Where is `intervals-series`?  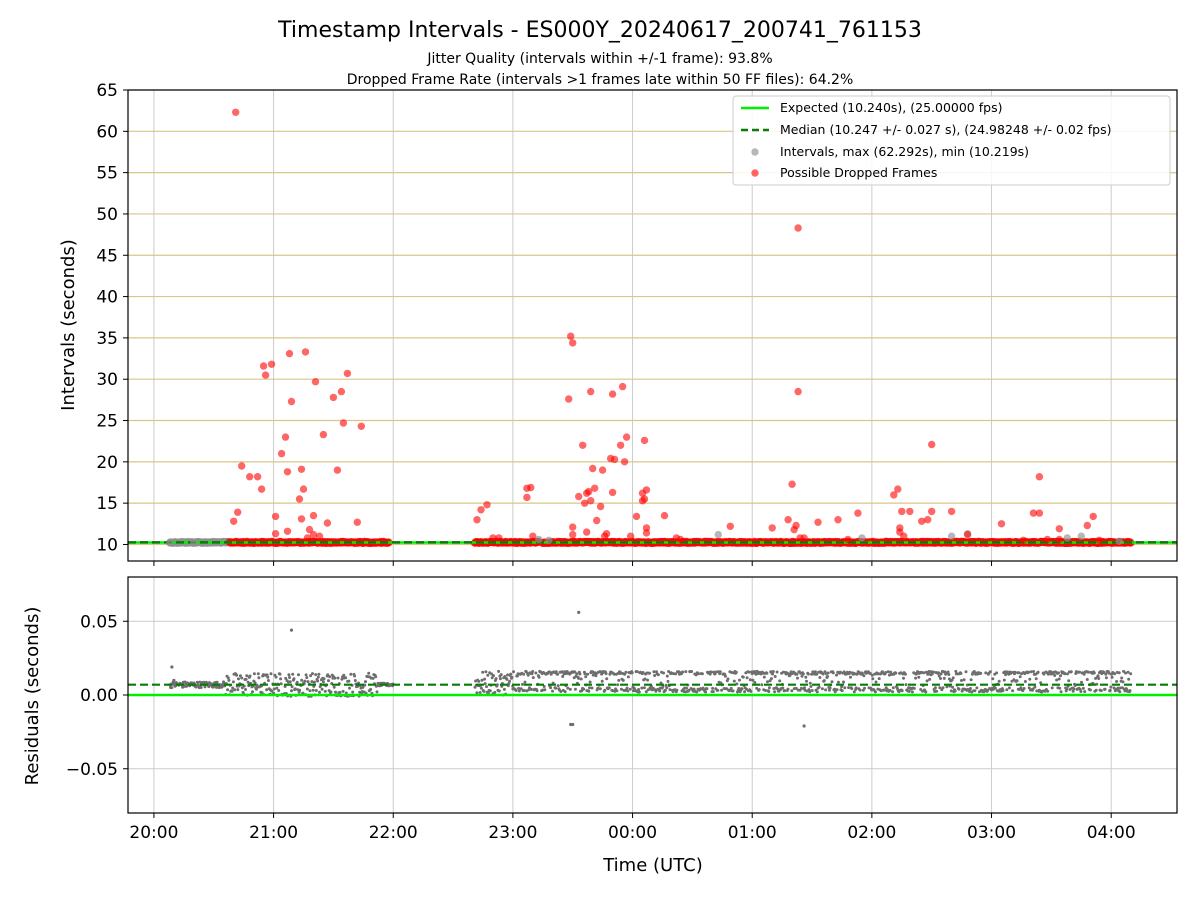 intervals-series is located at coordinates (644, 538).